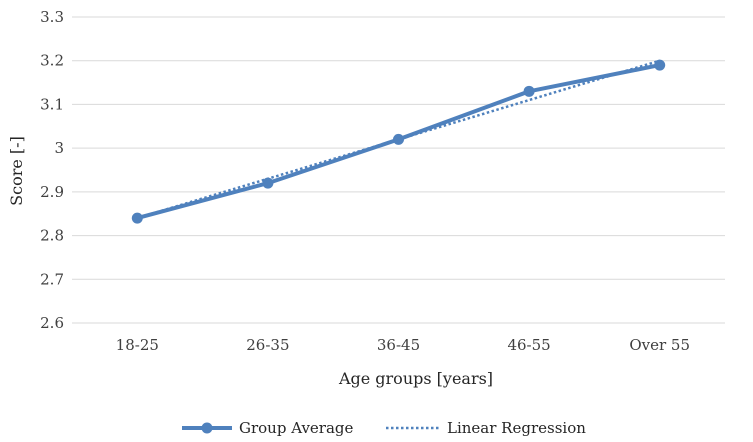 Image resolution: width=753 pixels, height=442 pixels. I want to click on y-tick-label: 3.3, so click(52, 17).